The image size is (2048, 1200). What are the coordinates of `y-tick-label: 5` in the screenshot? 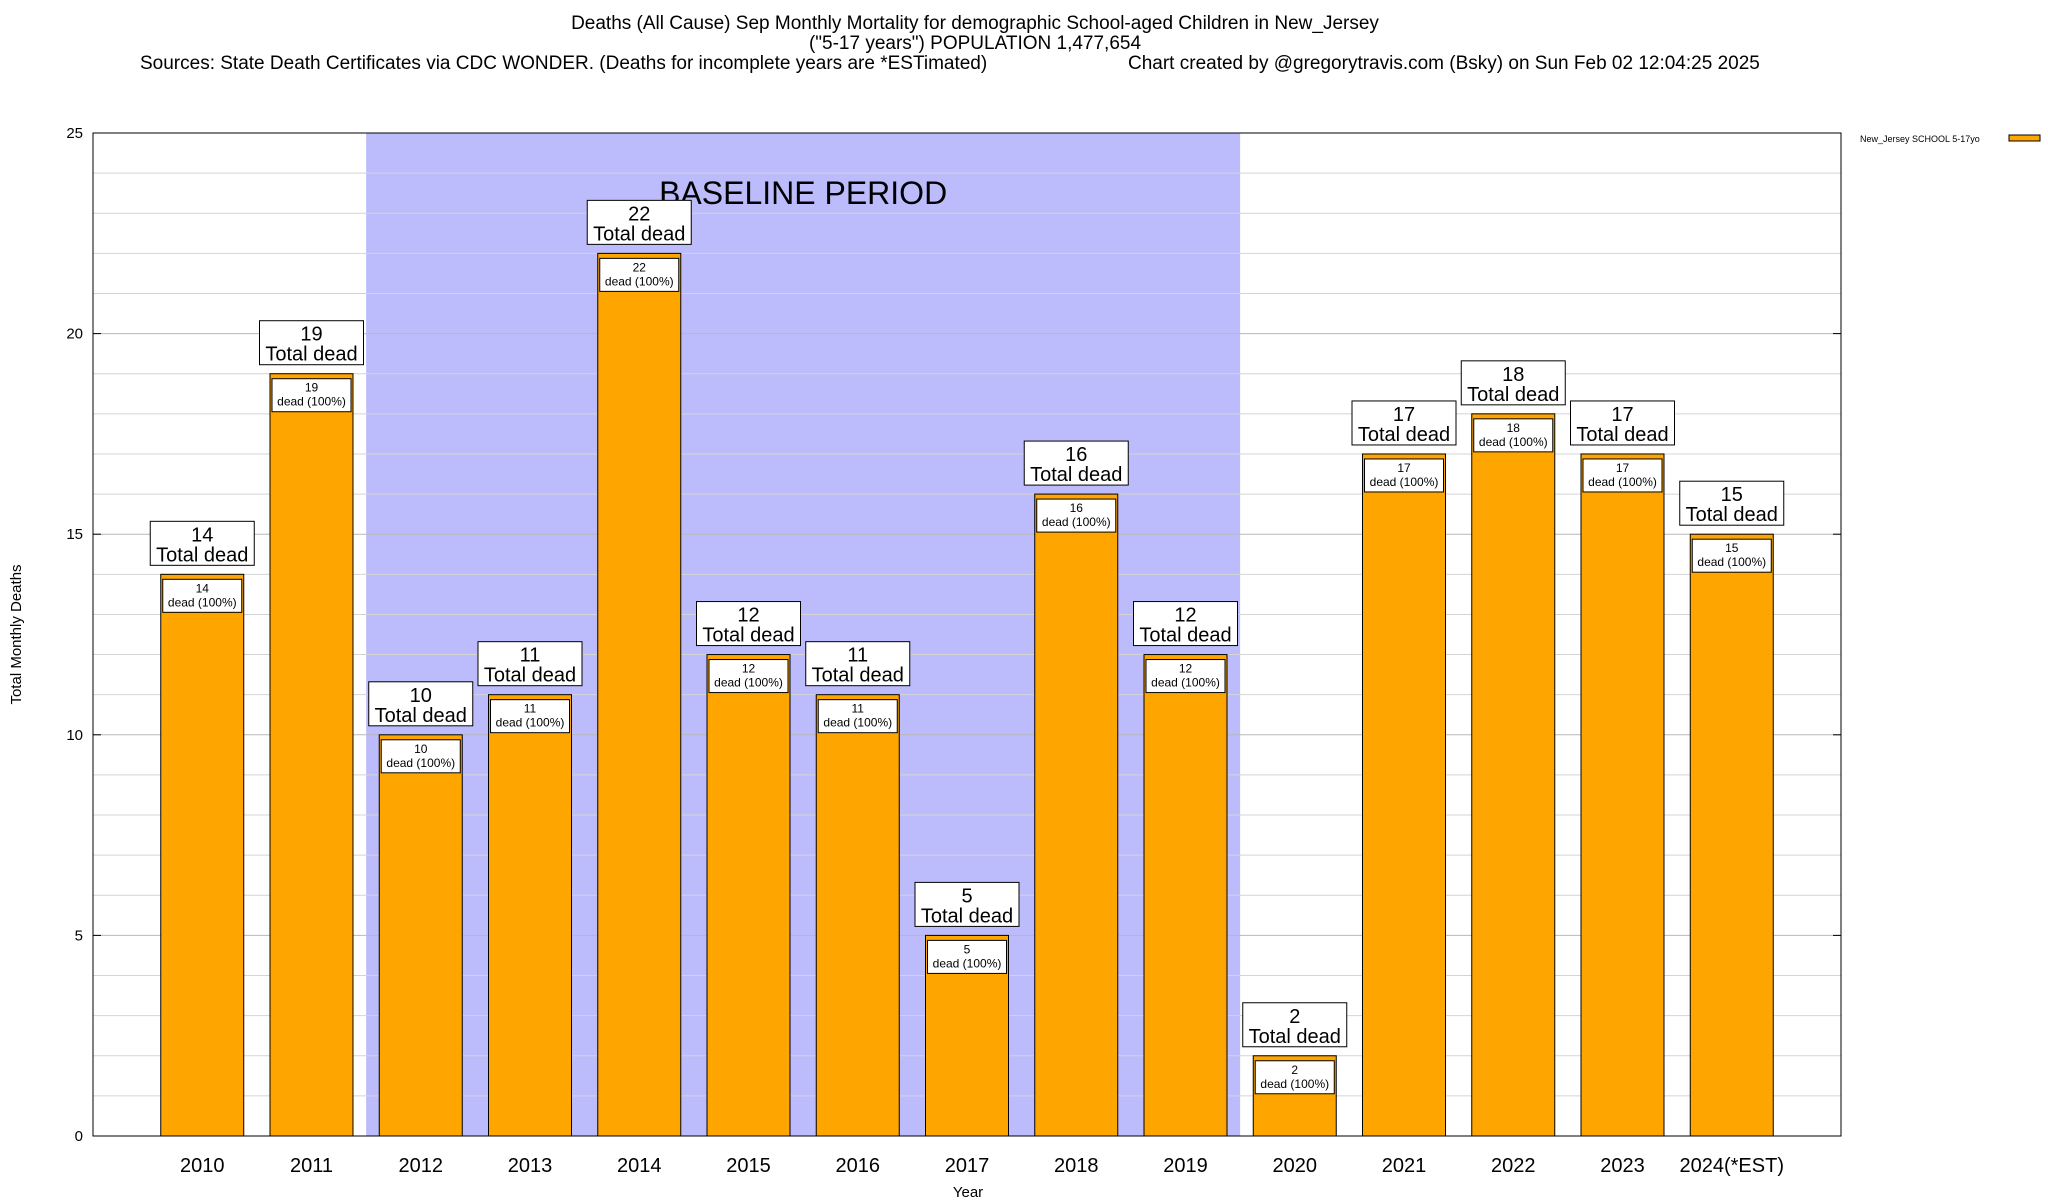 It's located at (79, 935).